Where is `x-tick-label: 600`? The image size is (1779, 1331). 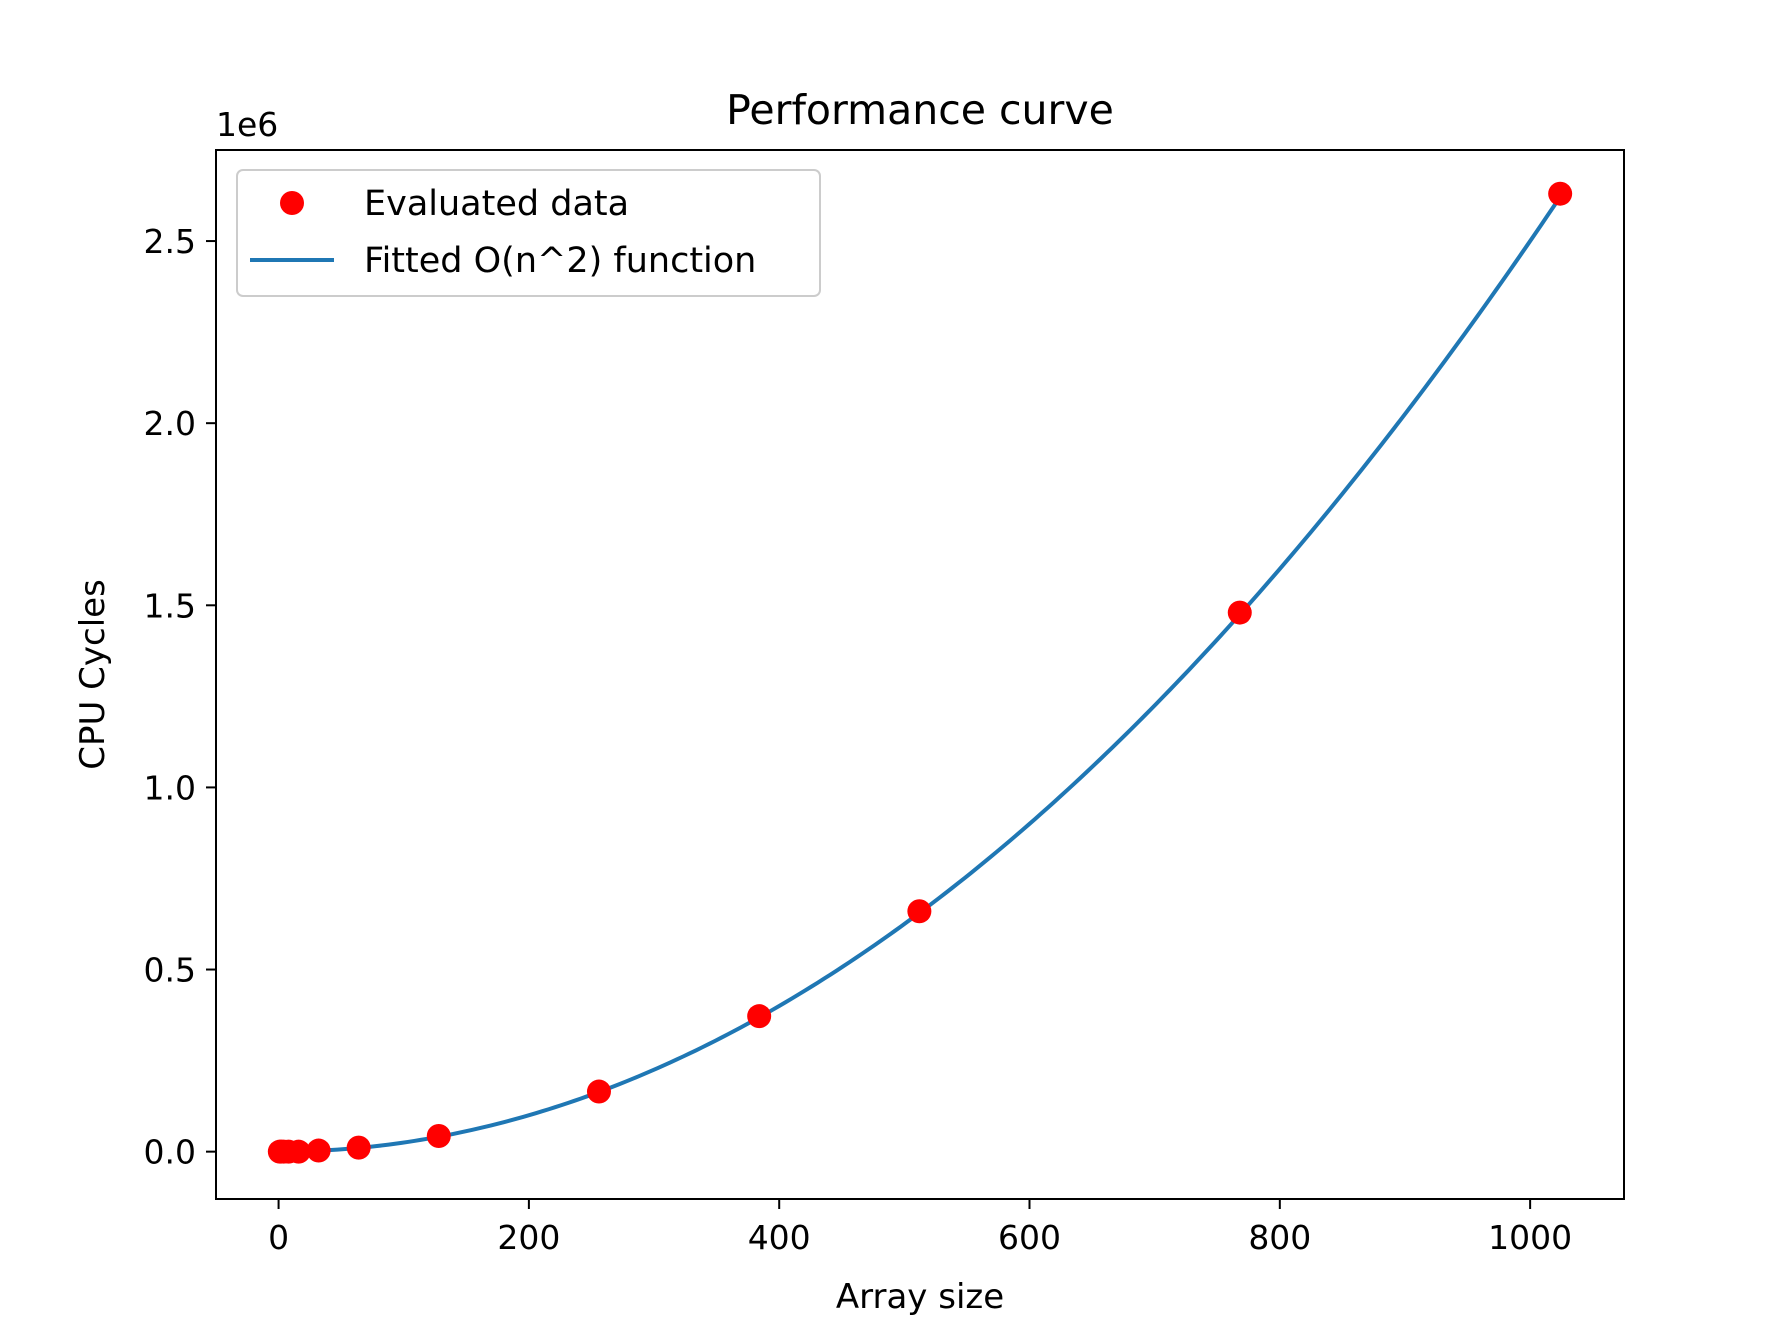
x-tick-label: 600 is located at coordinates (1029, 1237).